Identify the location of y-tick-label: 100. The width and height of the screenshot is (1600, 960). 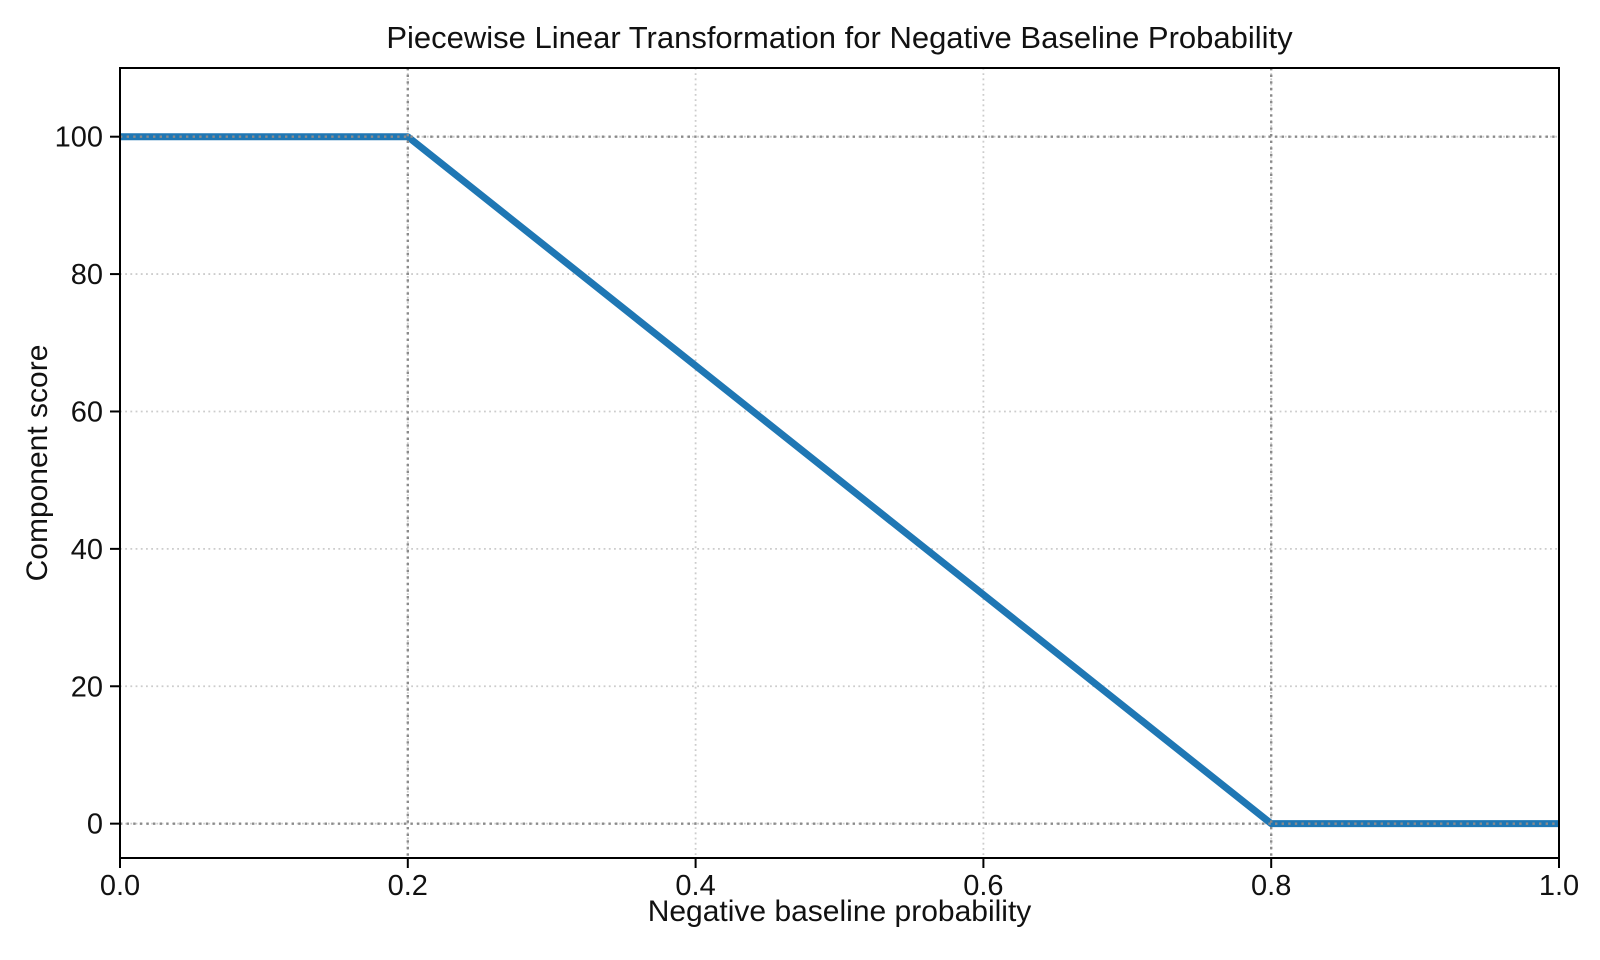
(79, 138).